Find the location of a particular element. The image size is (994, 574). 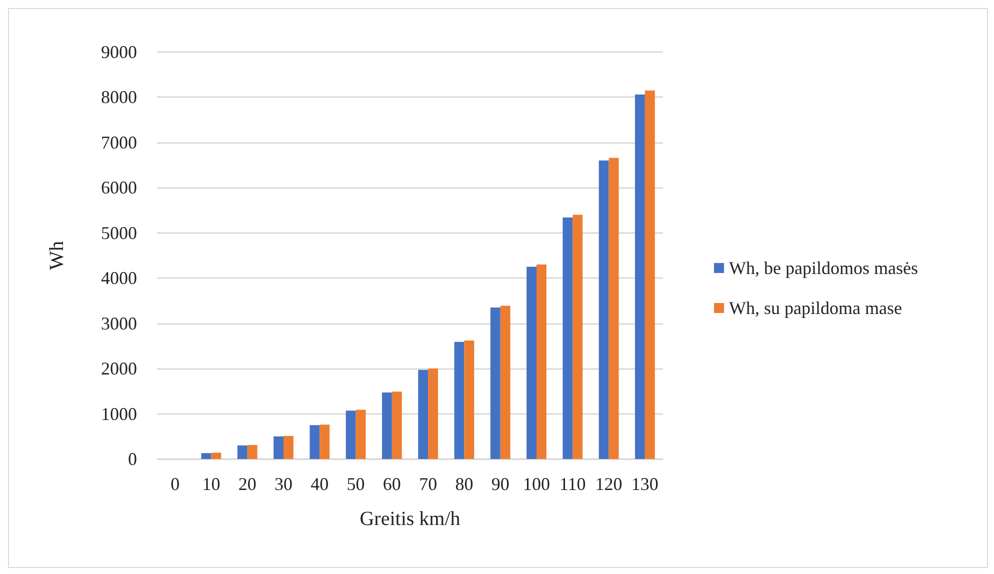

x-tick-label: 120 is located at coordinates (608, 484).